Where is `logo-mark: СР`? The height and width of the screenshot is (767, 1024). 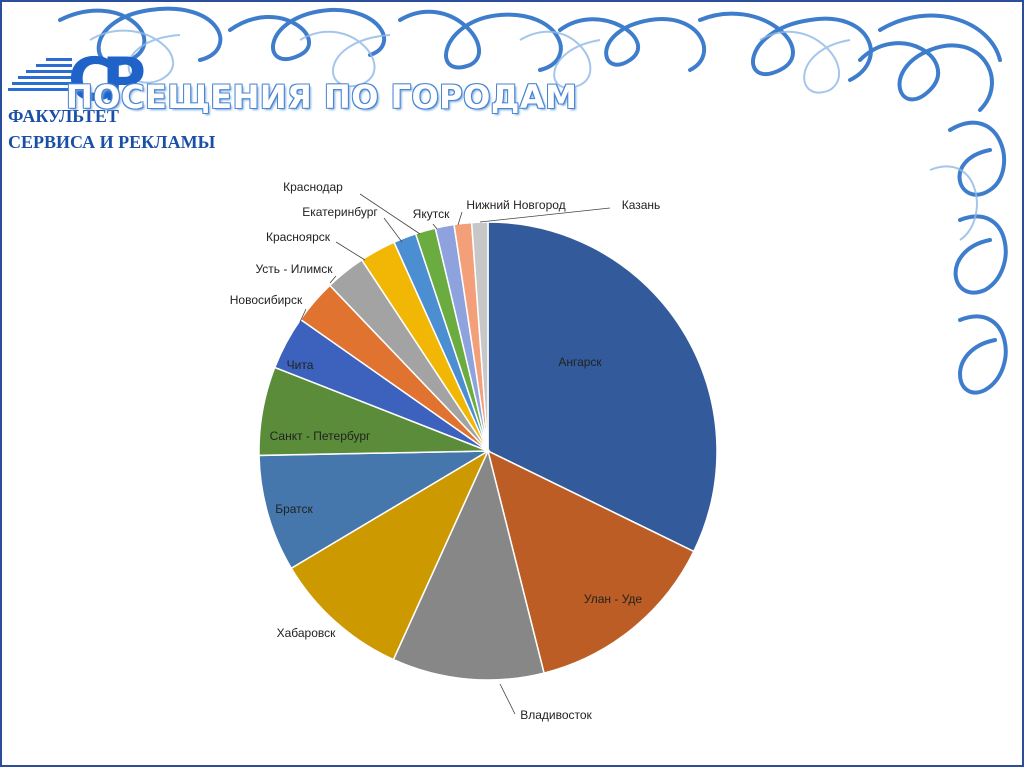 logo-mark: СР is located at coordinates (107, 80).